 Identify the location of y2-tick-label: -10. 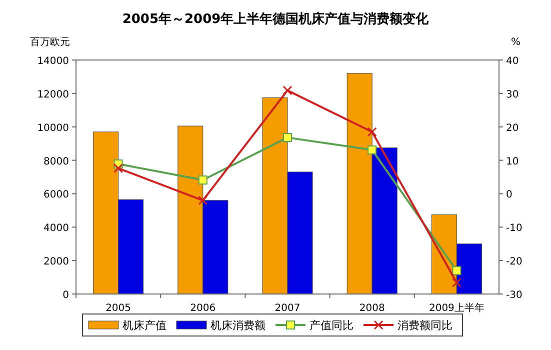
(514, 228).